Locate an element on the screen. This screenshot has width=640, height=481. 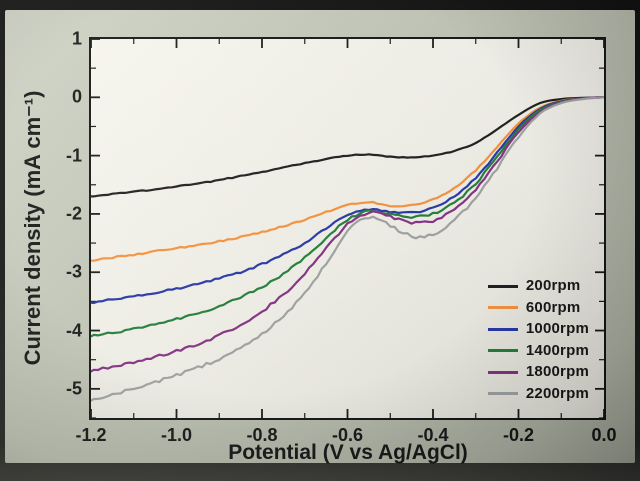
legend-label: 1000rpm is located at coordinates (557, 328).